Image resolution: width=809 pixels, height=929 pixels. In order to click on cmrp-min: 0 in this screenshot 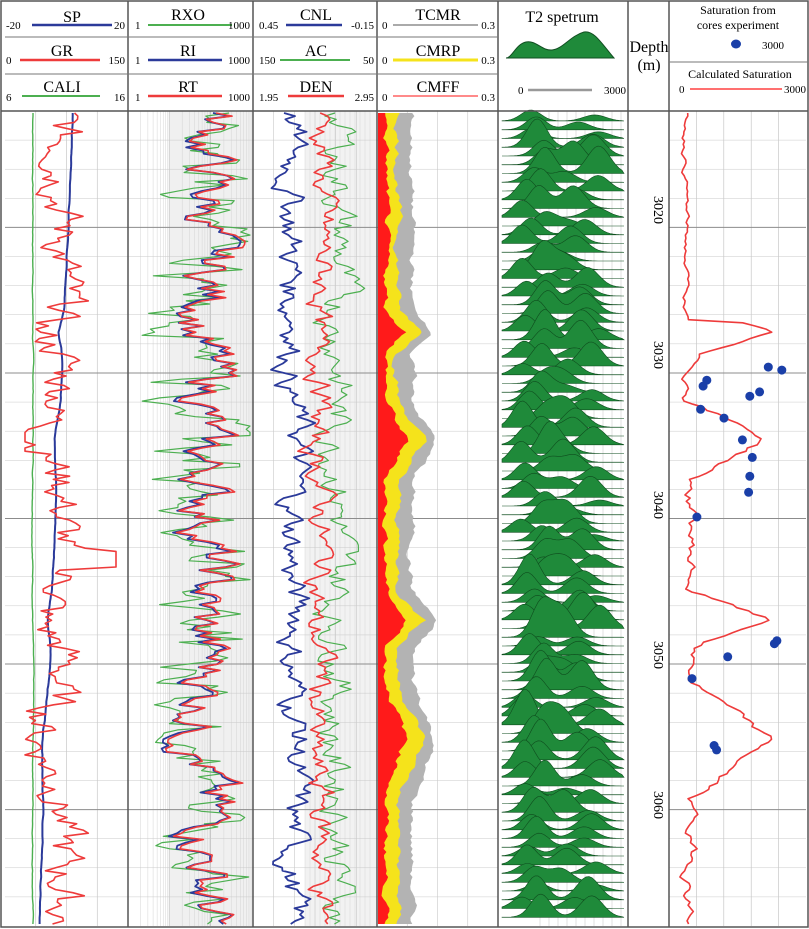, I will do `click(385, 61)`.